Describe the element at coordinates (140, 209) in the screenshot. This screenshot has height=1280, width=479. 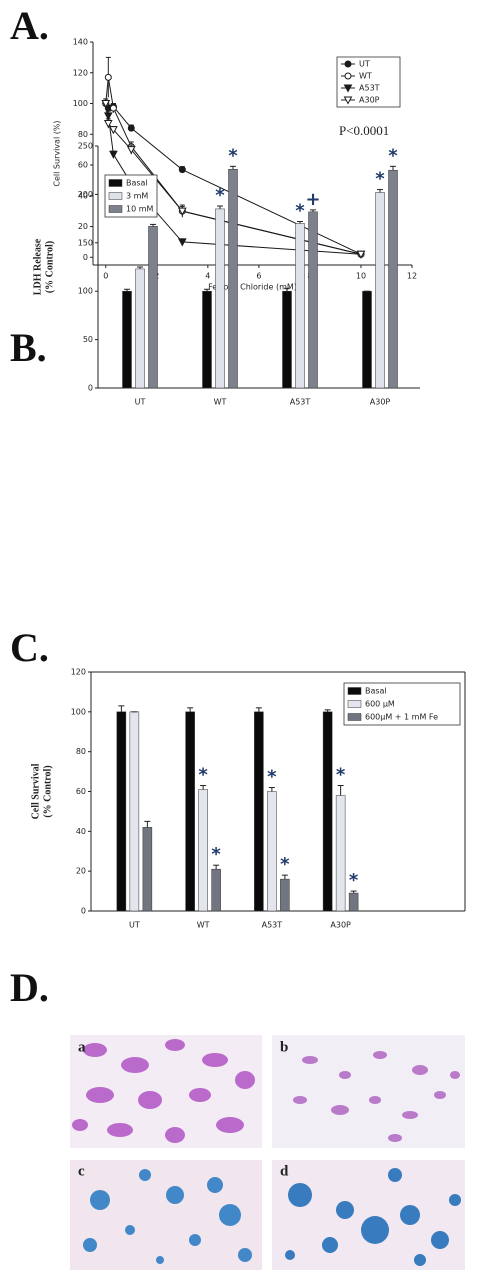
I see `legend-label: 10 mM` at that location.